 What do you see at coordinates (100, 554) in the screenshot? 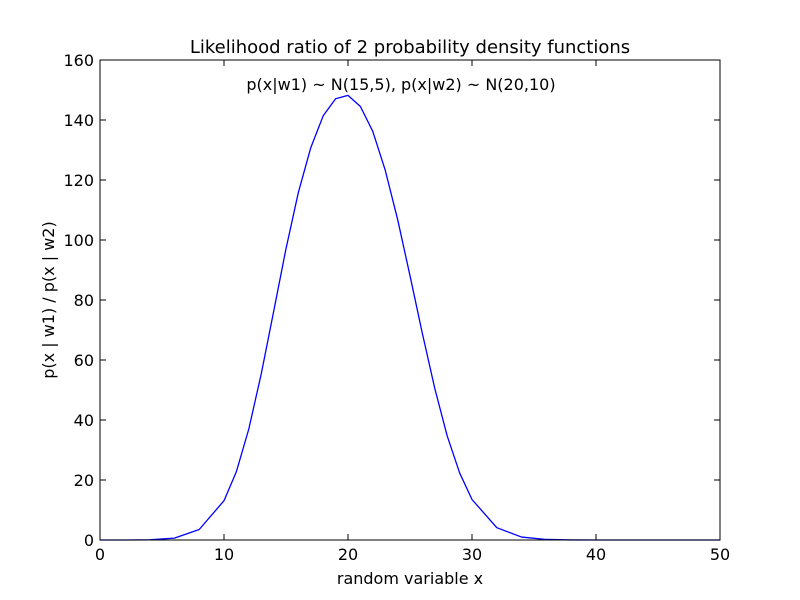
I see `x-tick-label: 0` at bounding box center [100, 554].